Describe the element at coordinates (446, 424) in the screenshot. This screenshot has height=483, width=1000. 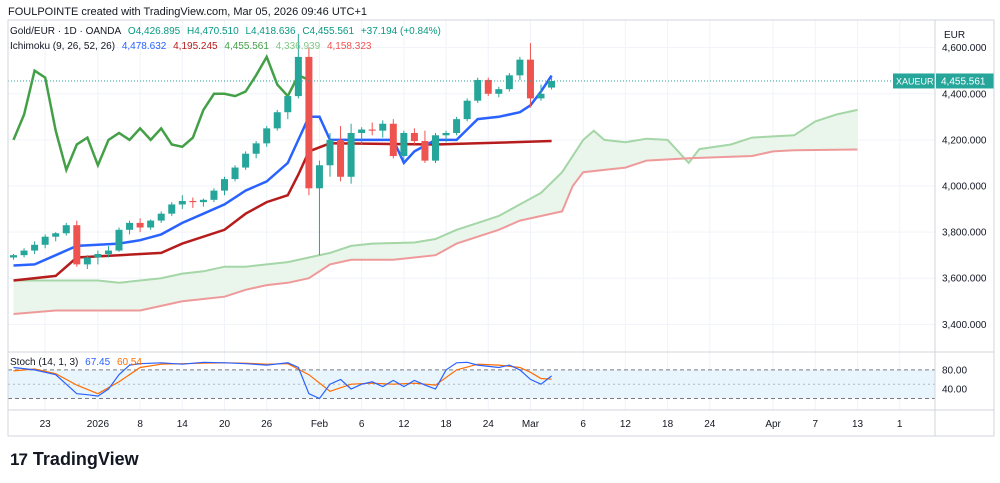
I see `time-tick-label: 18` at that location.